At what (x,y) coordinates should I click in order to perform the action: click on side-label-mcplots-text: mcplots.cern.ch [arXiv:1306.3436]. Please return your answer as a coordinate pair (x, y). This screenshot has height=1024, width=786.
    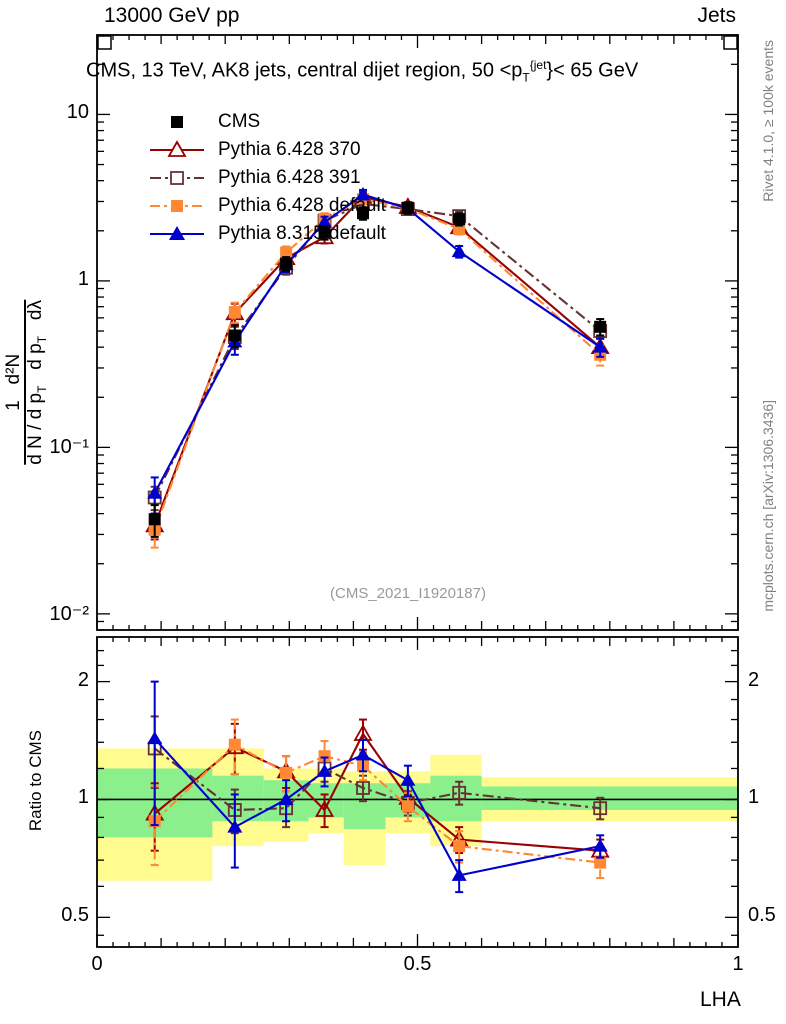
    Looking at the image, I should click on (768, 506).